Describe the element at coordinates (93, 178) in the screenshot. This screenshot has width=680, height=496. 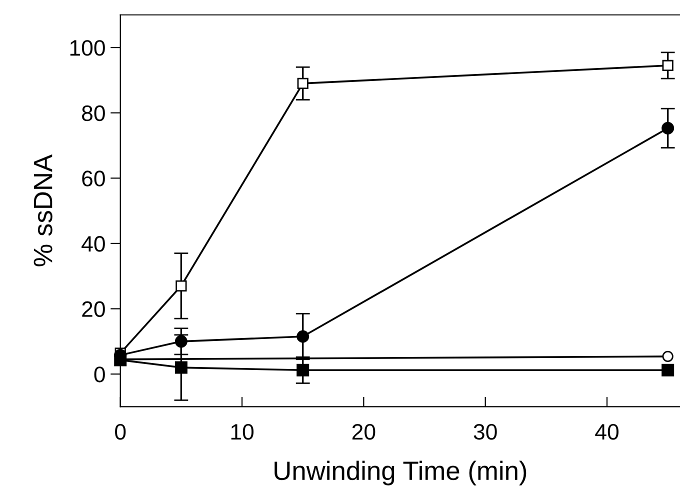
I see `y-tick-label: 60` at that location.